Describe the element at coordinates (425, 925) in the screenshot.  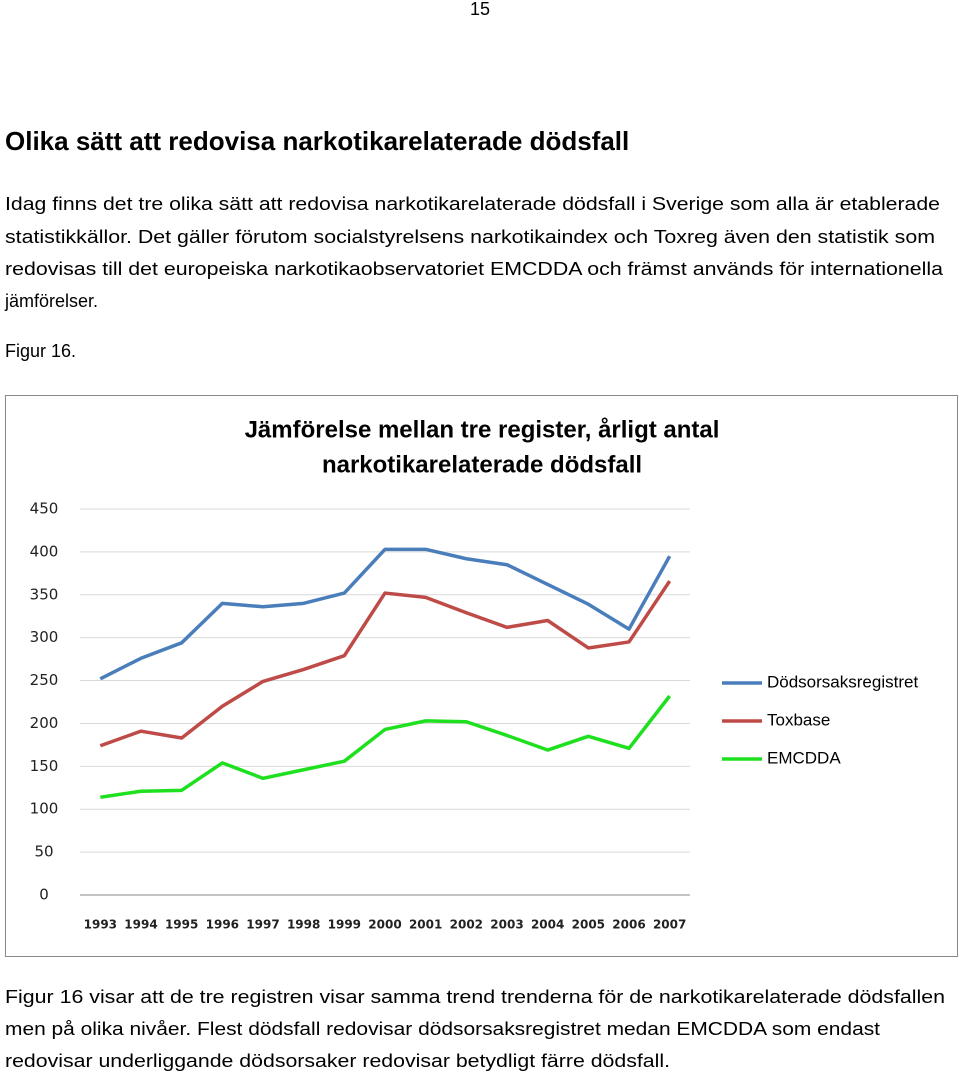
I see `x-tick-label: 2001` at that location.